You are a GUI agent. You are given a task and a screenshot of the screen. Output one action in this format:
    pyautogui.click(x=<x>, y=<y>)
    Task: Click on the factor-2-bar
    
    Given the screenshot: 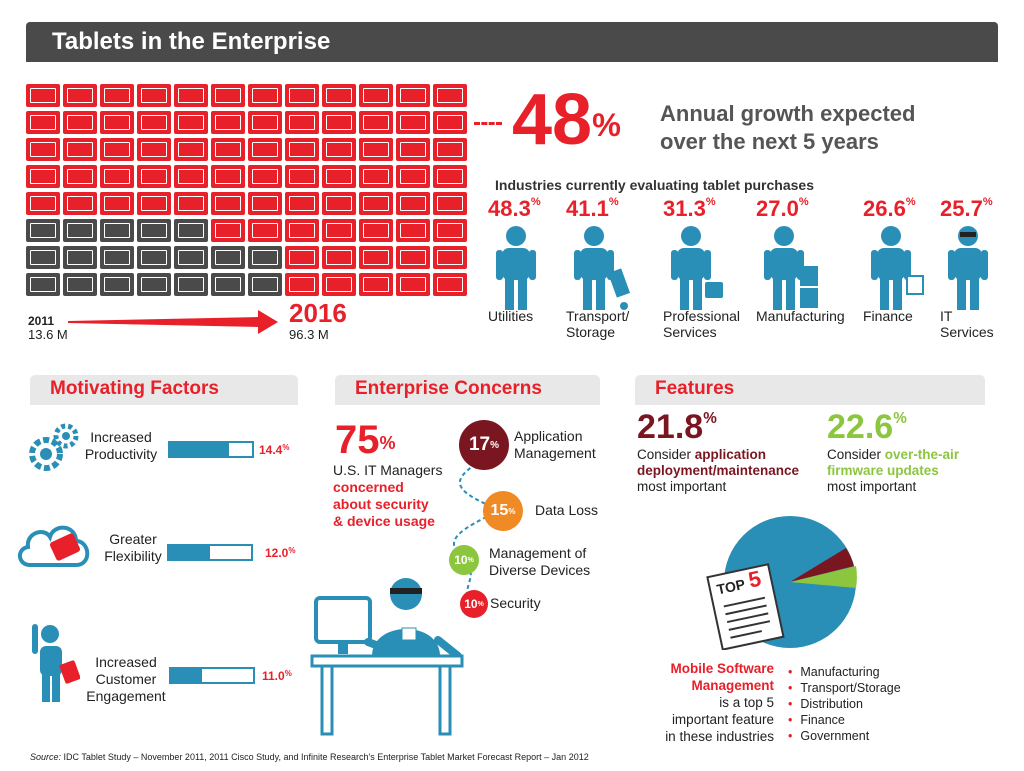 What is the action you would take?
    pyautogui.click(x=210, y=552)
    